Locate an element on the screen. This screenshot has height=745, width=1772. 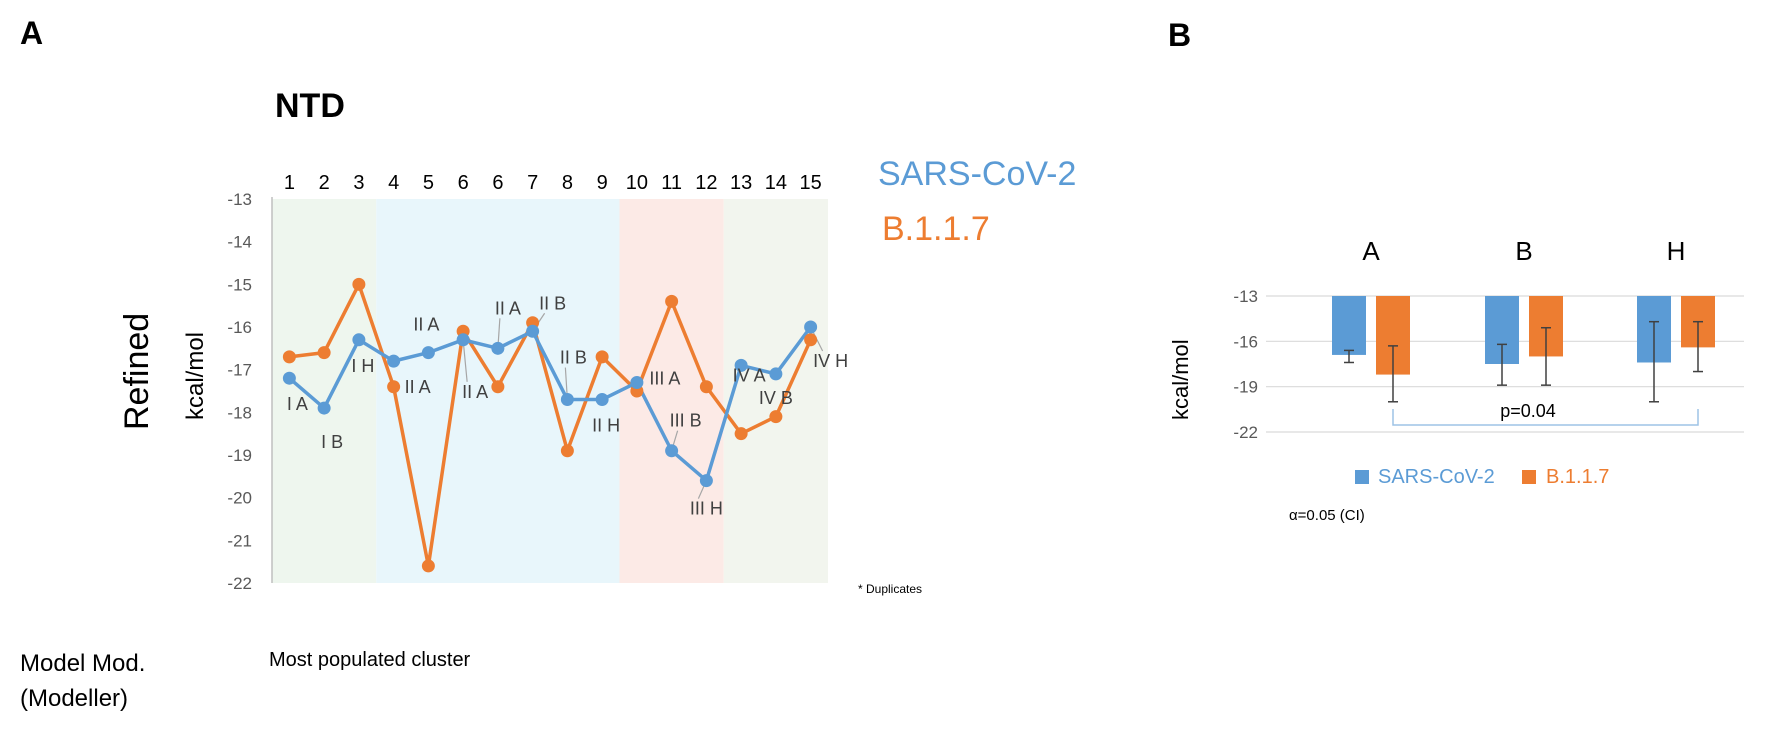
series-line-b117 is located at coordinates (551, 425).